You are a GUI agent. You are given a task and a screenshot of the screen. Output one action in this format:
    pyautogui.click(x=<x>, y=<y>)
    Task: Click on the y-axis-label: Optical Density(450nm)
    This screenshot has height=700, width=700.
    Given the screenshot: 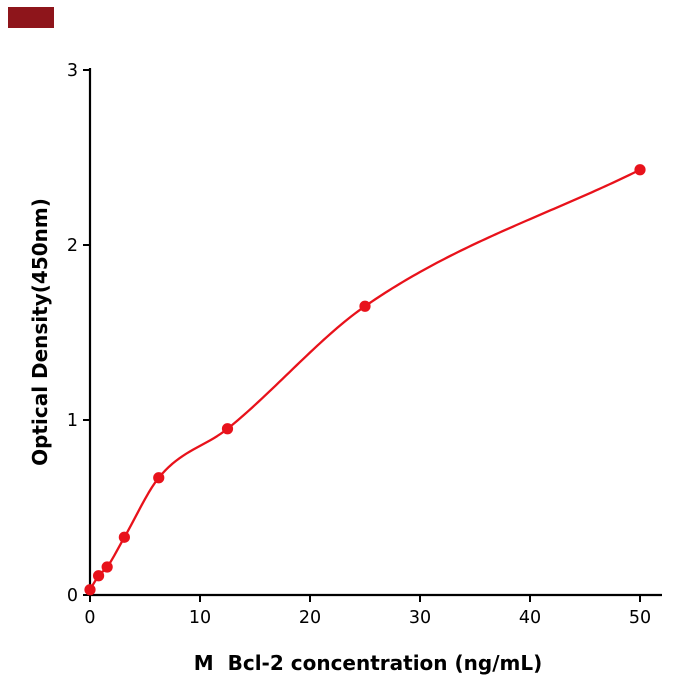 What is the action you would take?
    pyautogui.click(x=40, y=332)
    